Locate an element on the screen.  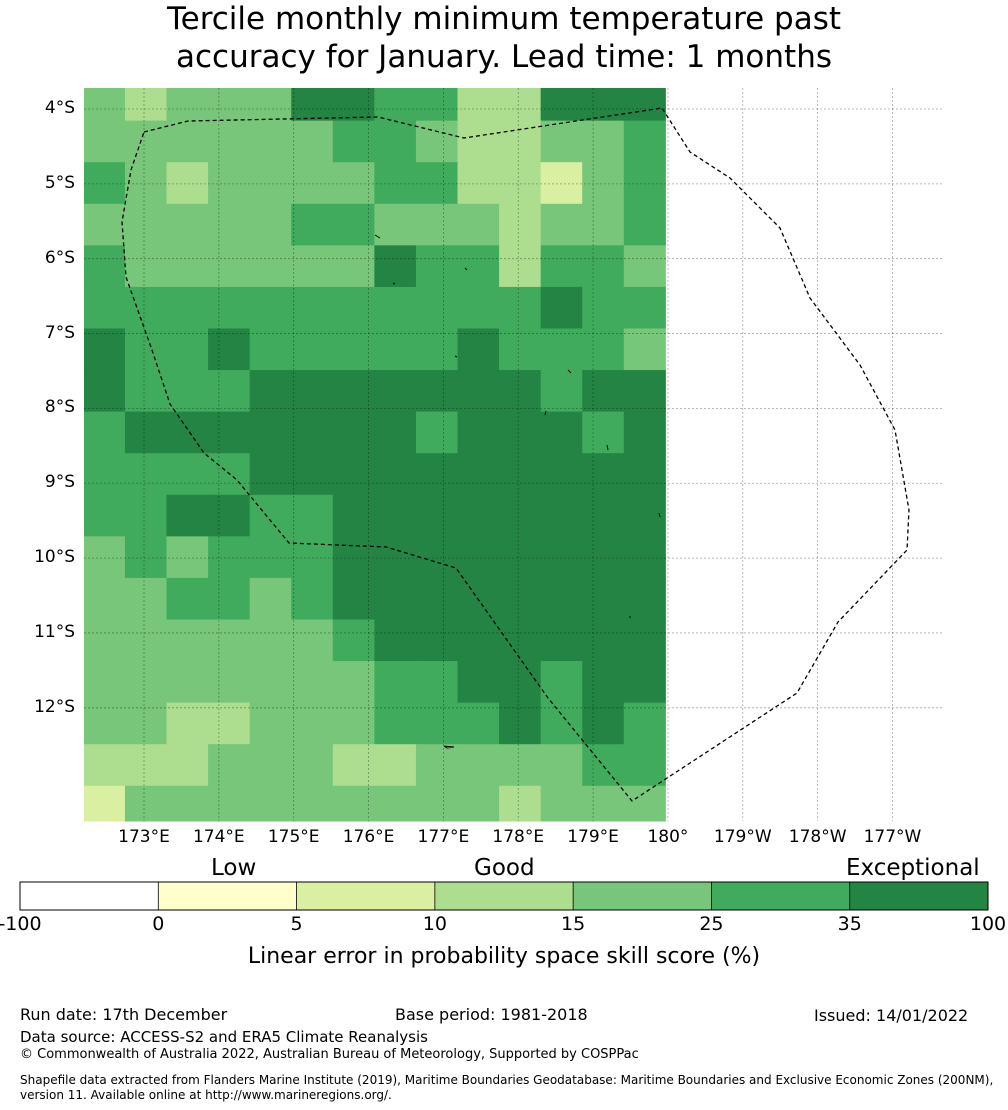
island is located at coordinates (377, 236).